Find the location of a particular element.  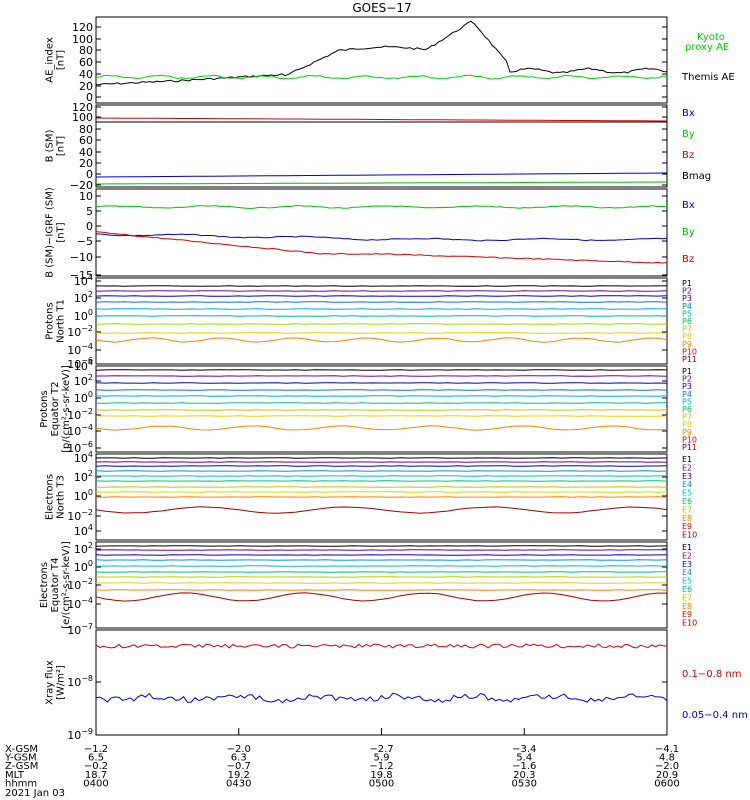

tick-label: 80 is located at coordinates (86, 129).